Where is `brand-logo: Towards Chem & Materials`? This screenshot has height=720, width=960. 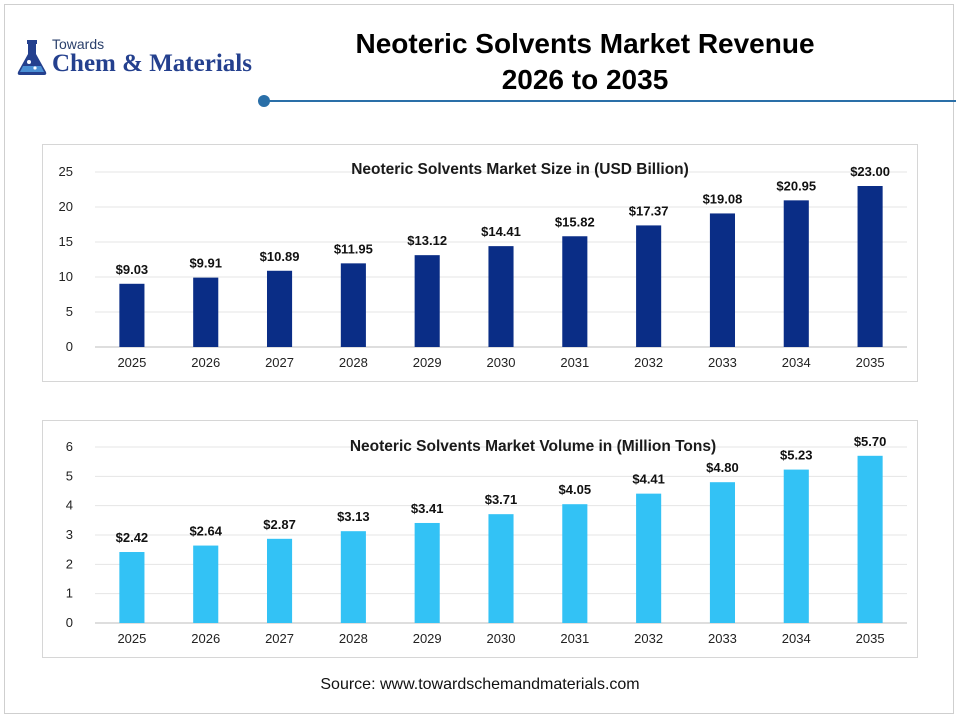
brand-logo: Towards Chem & Materials is located at coordinates (141, 58).